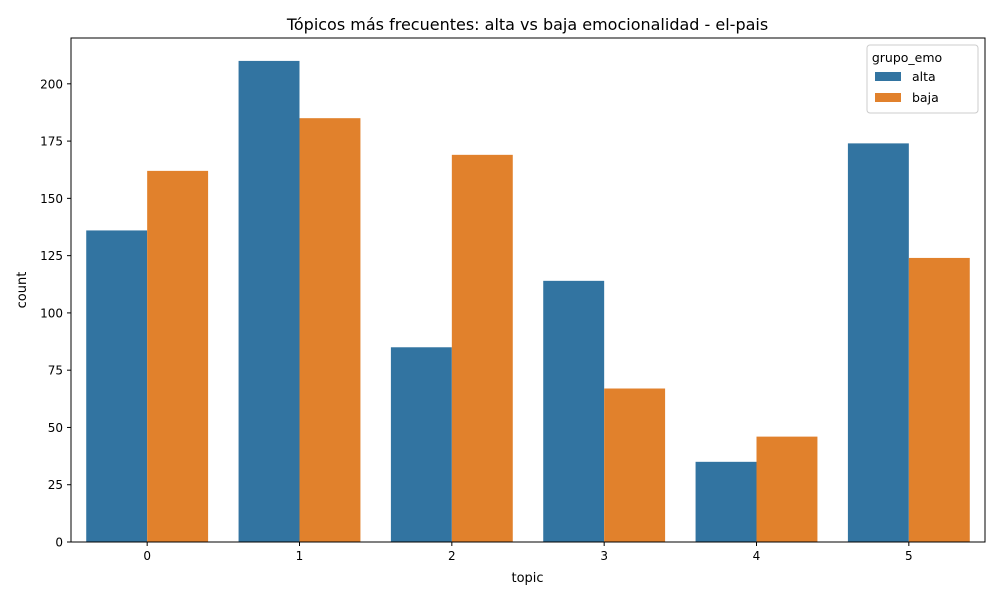  What do you see at coordinates (55, 428) in the screenshot?
I see `y-tick-label: 50` at bounding box center [55, 428].